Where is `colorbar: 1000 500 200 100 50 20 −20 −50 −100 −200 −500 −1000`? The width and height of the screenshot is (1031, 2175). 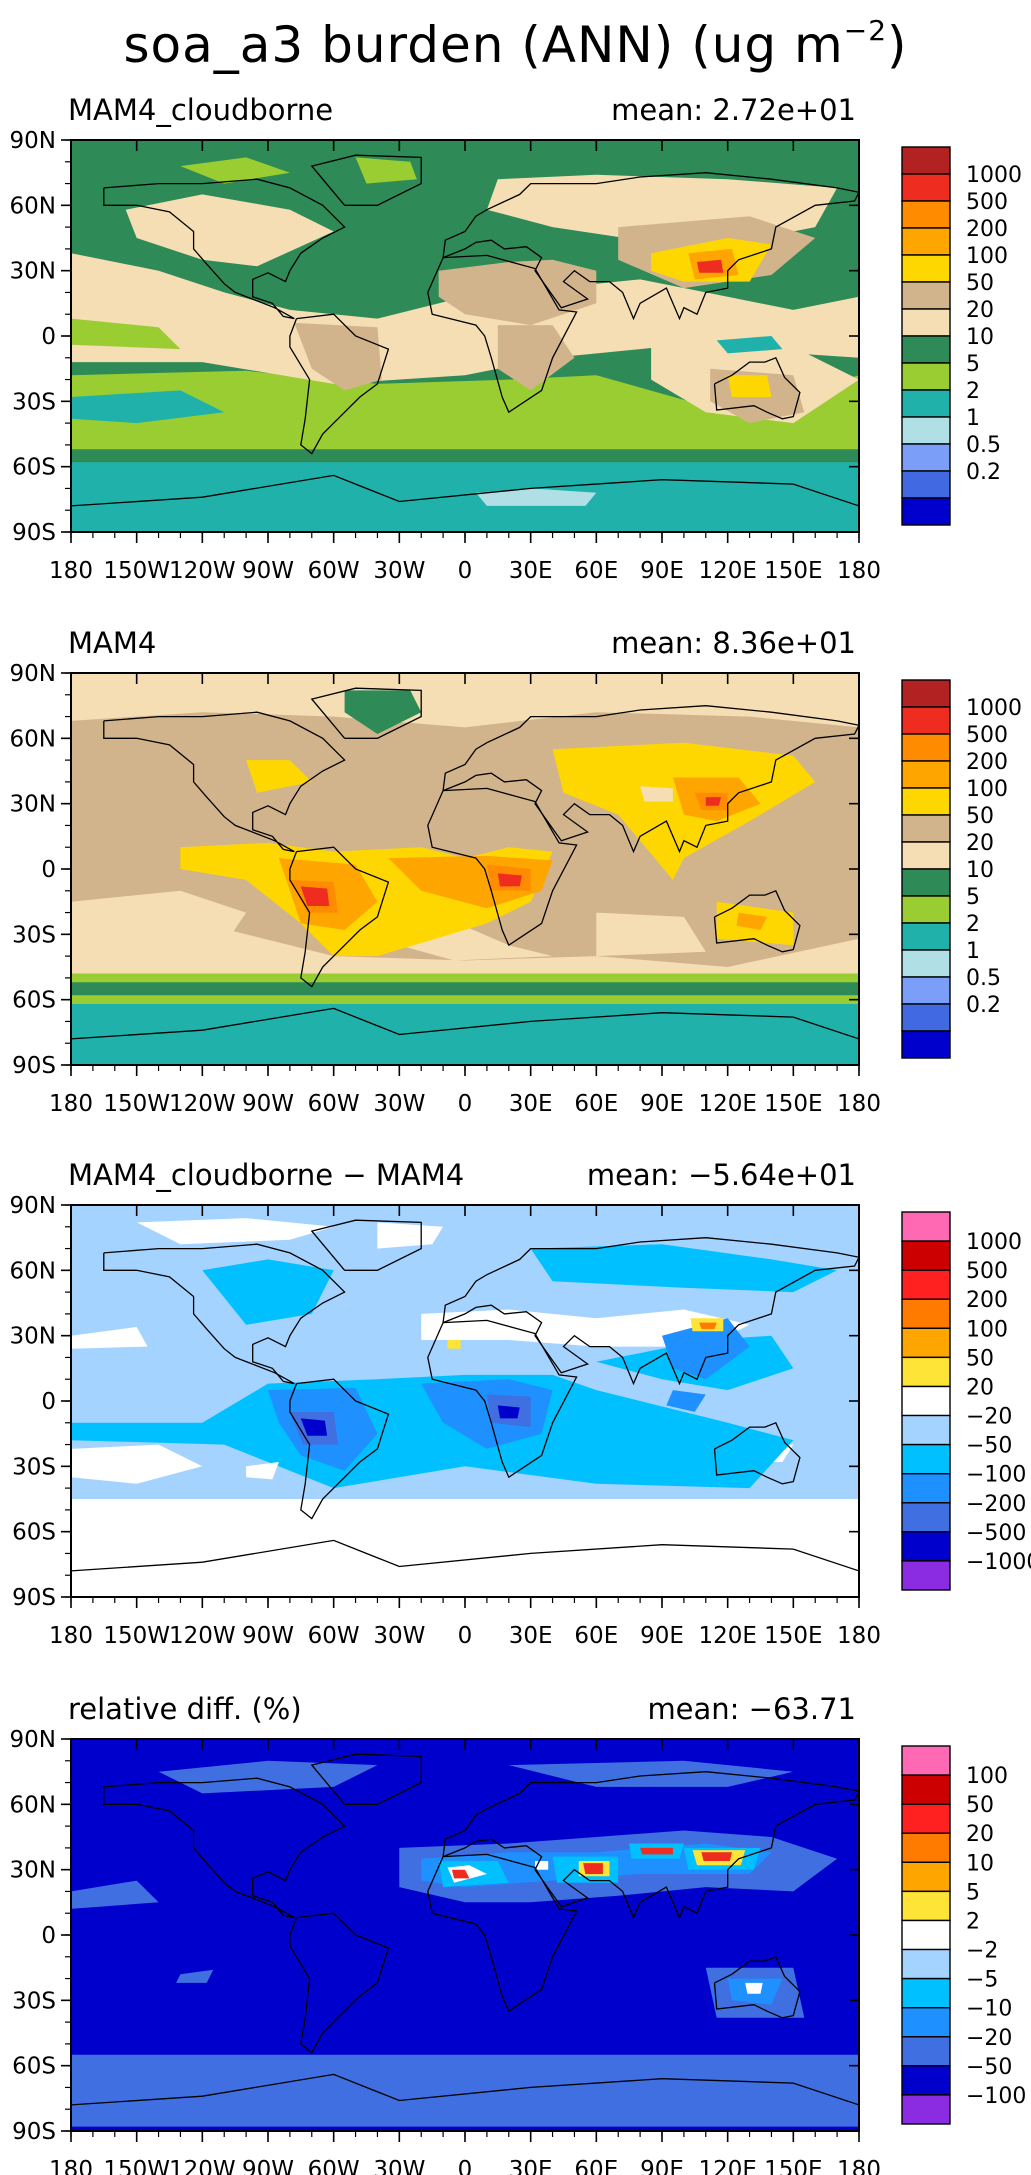 colorbar: 1000 500 200 100 50 20 −20 −50 −100 −200 −500 −1000 is located at coordinates (966, 1401).